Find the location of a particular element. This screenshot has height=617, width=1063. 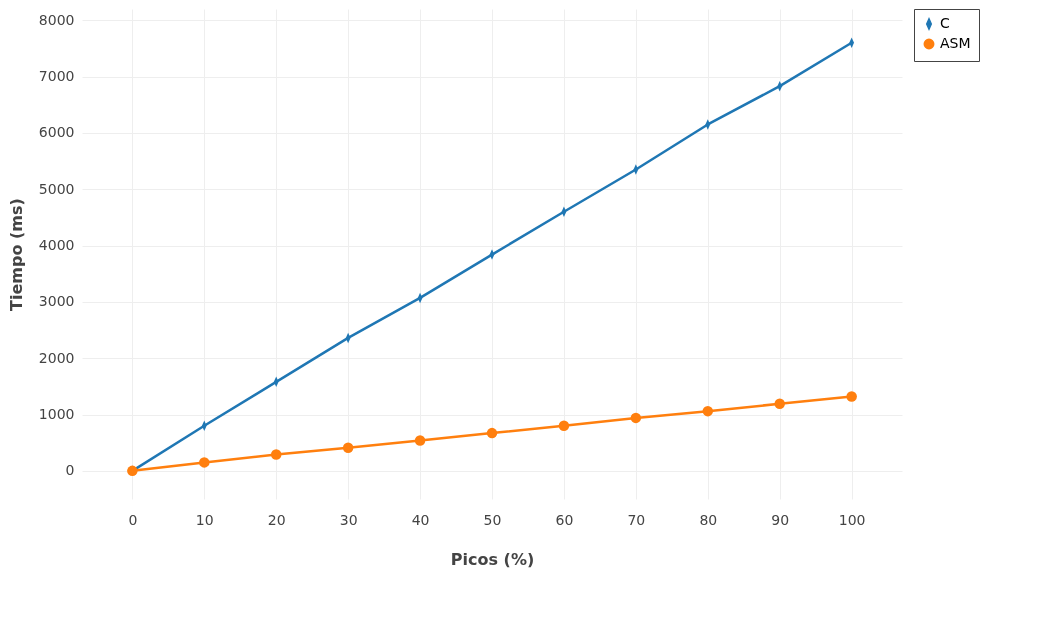

x-axis-title: Picos (%) is located at coordinates (492, 559).